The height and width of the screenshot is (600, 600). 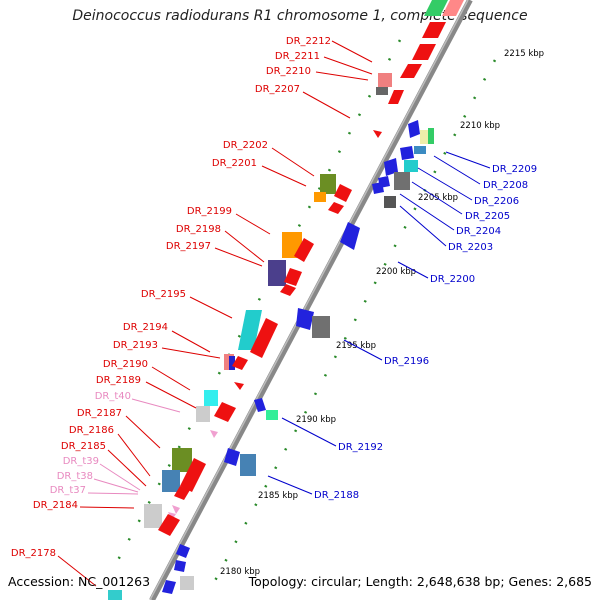 What do you see at coordinates (55, 505) in the screenshot?
I see `gene-label: DR_2184` at bounding box center [55, 505].